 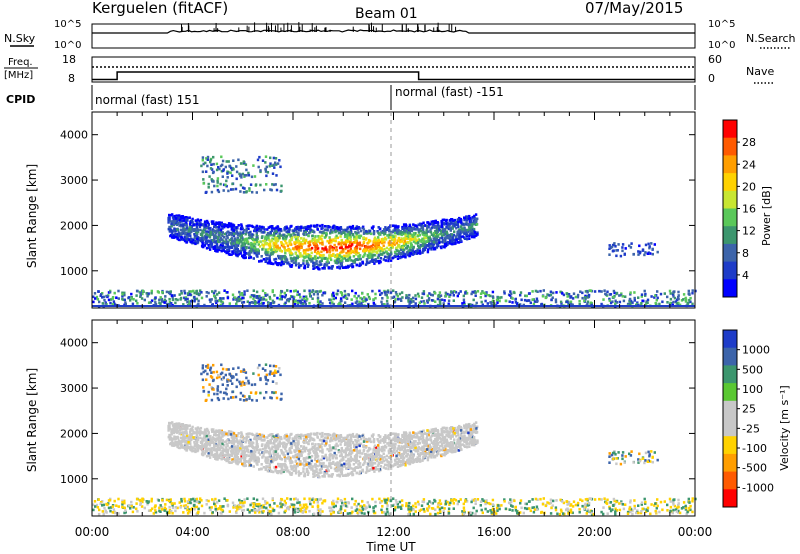 What do you see at coordinates (400, 35) in the screenshot?
I see `nsky-panel: N.Sky 10^5 10^0 10^5 10^0 N.Search` at bounding box center [400, 35].